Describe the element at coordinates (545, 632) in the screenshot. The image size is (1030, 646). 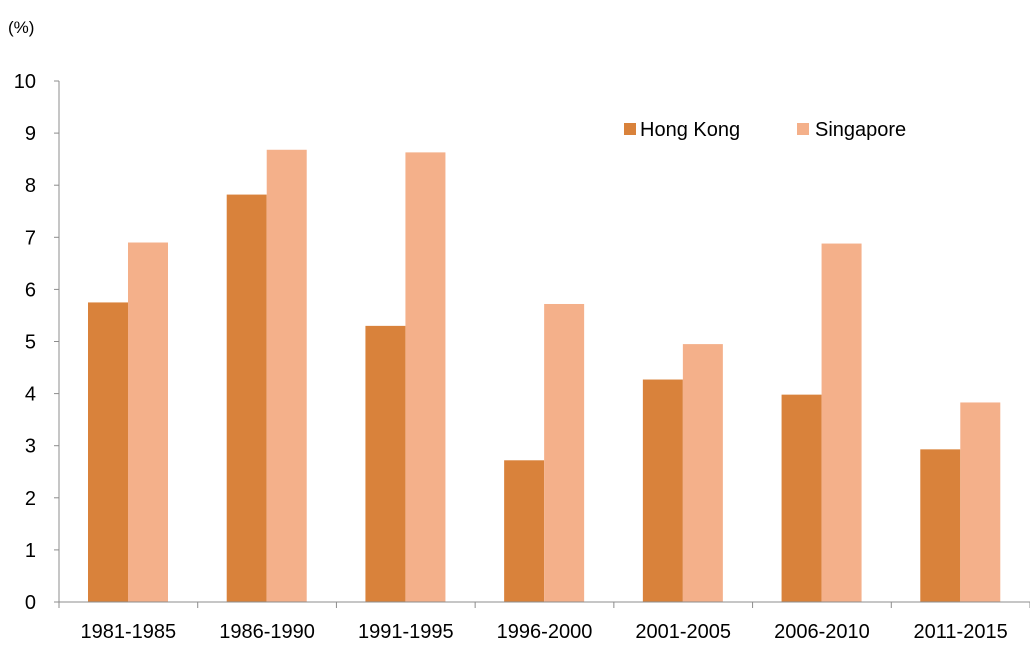
I see `x-tick-label: 1996-2000` at that location.